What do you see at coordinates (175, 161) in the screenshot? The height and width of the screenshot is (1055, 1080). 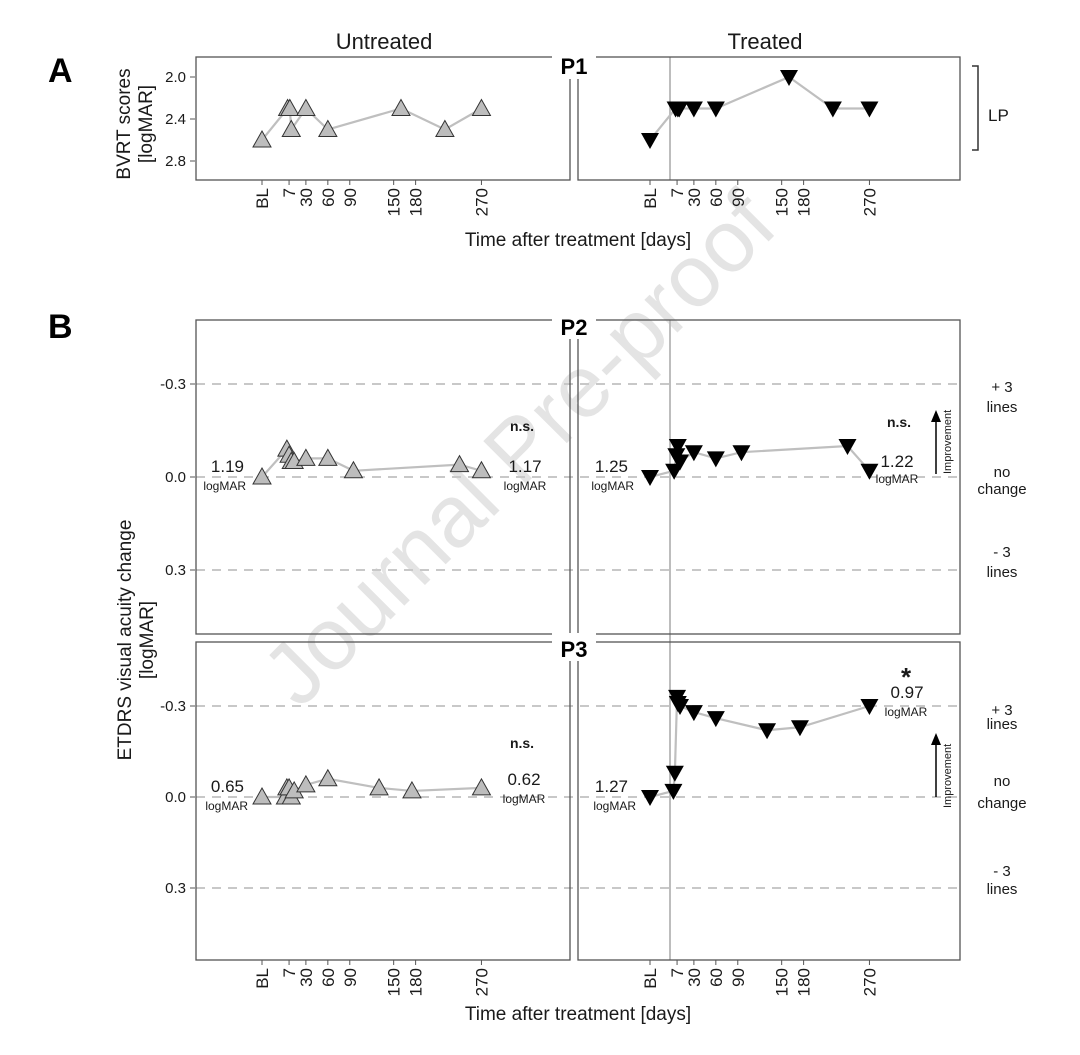 I see `y-tick-label: 2.8` at bounding box center [175, 161].